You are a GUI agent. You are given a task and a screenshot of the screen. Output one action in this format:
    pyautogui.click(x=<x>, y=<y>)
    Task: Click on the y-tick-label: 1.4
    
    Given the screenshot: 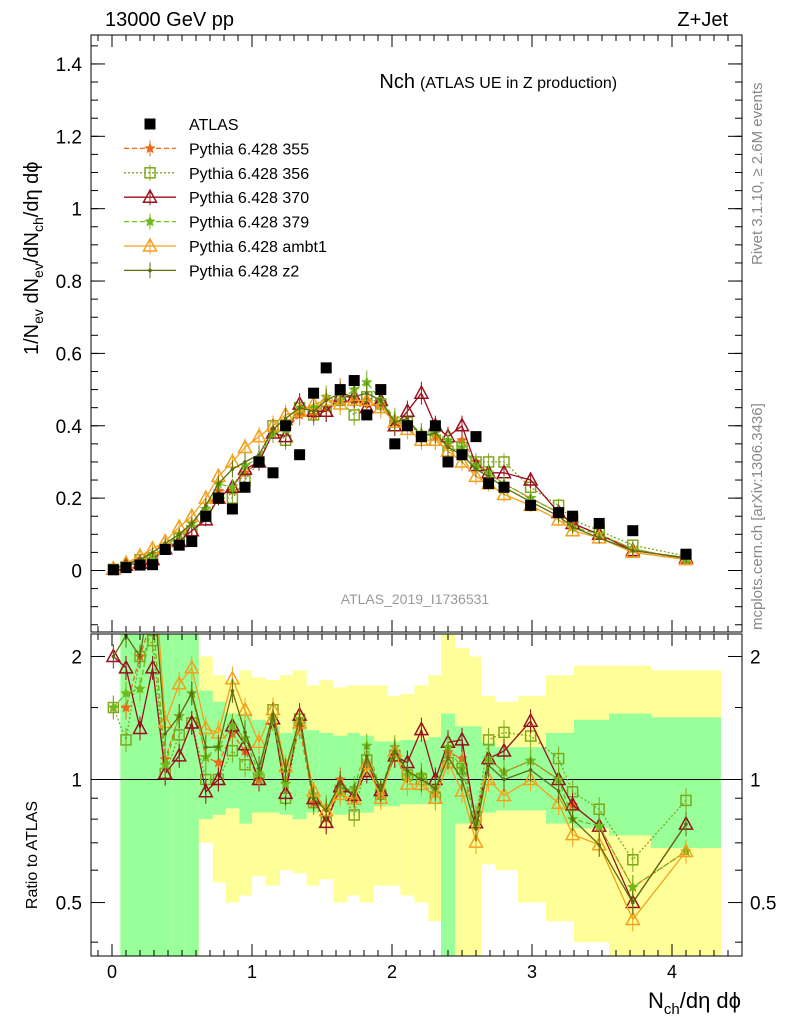 What is the action you would take?
    pyautogui.click(x=69, y=65)
    